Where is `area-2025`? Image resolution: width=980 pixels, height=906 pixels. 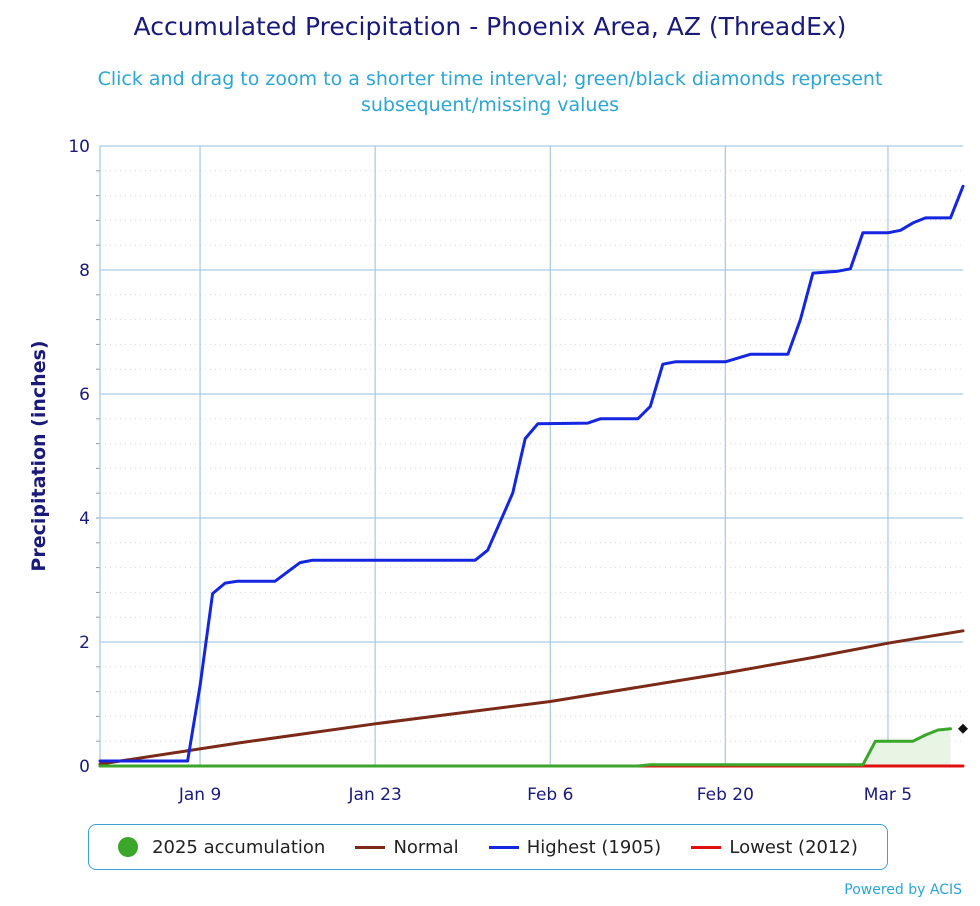 area-2025 is located at coordinates (525, 747).